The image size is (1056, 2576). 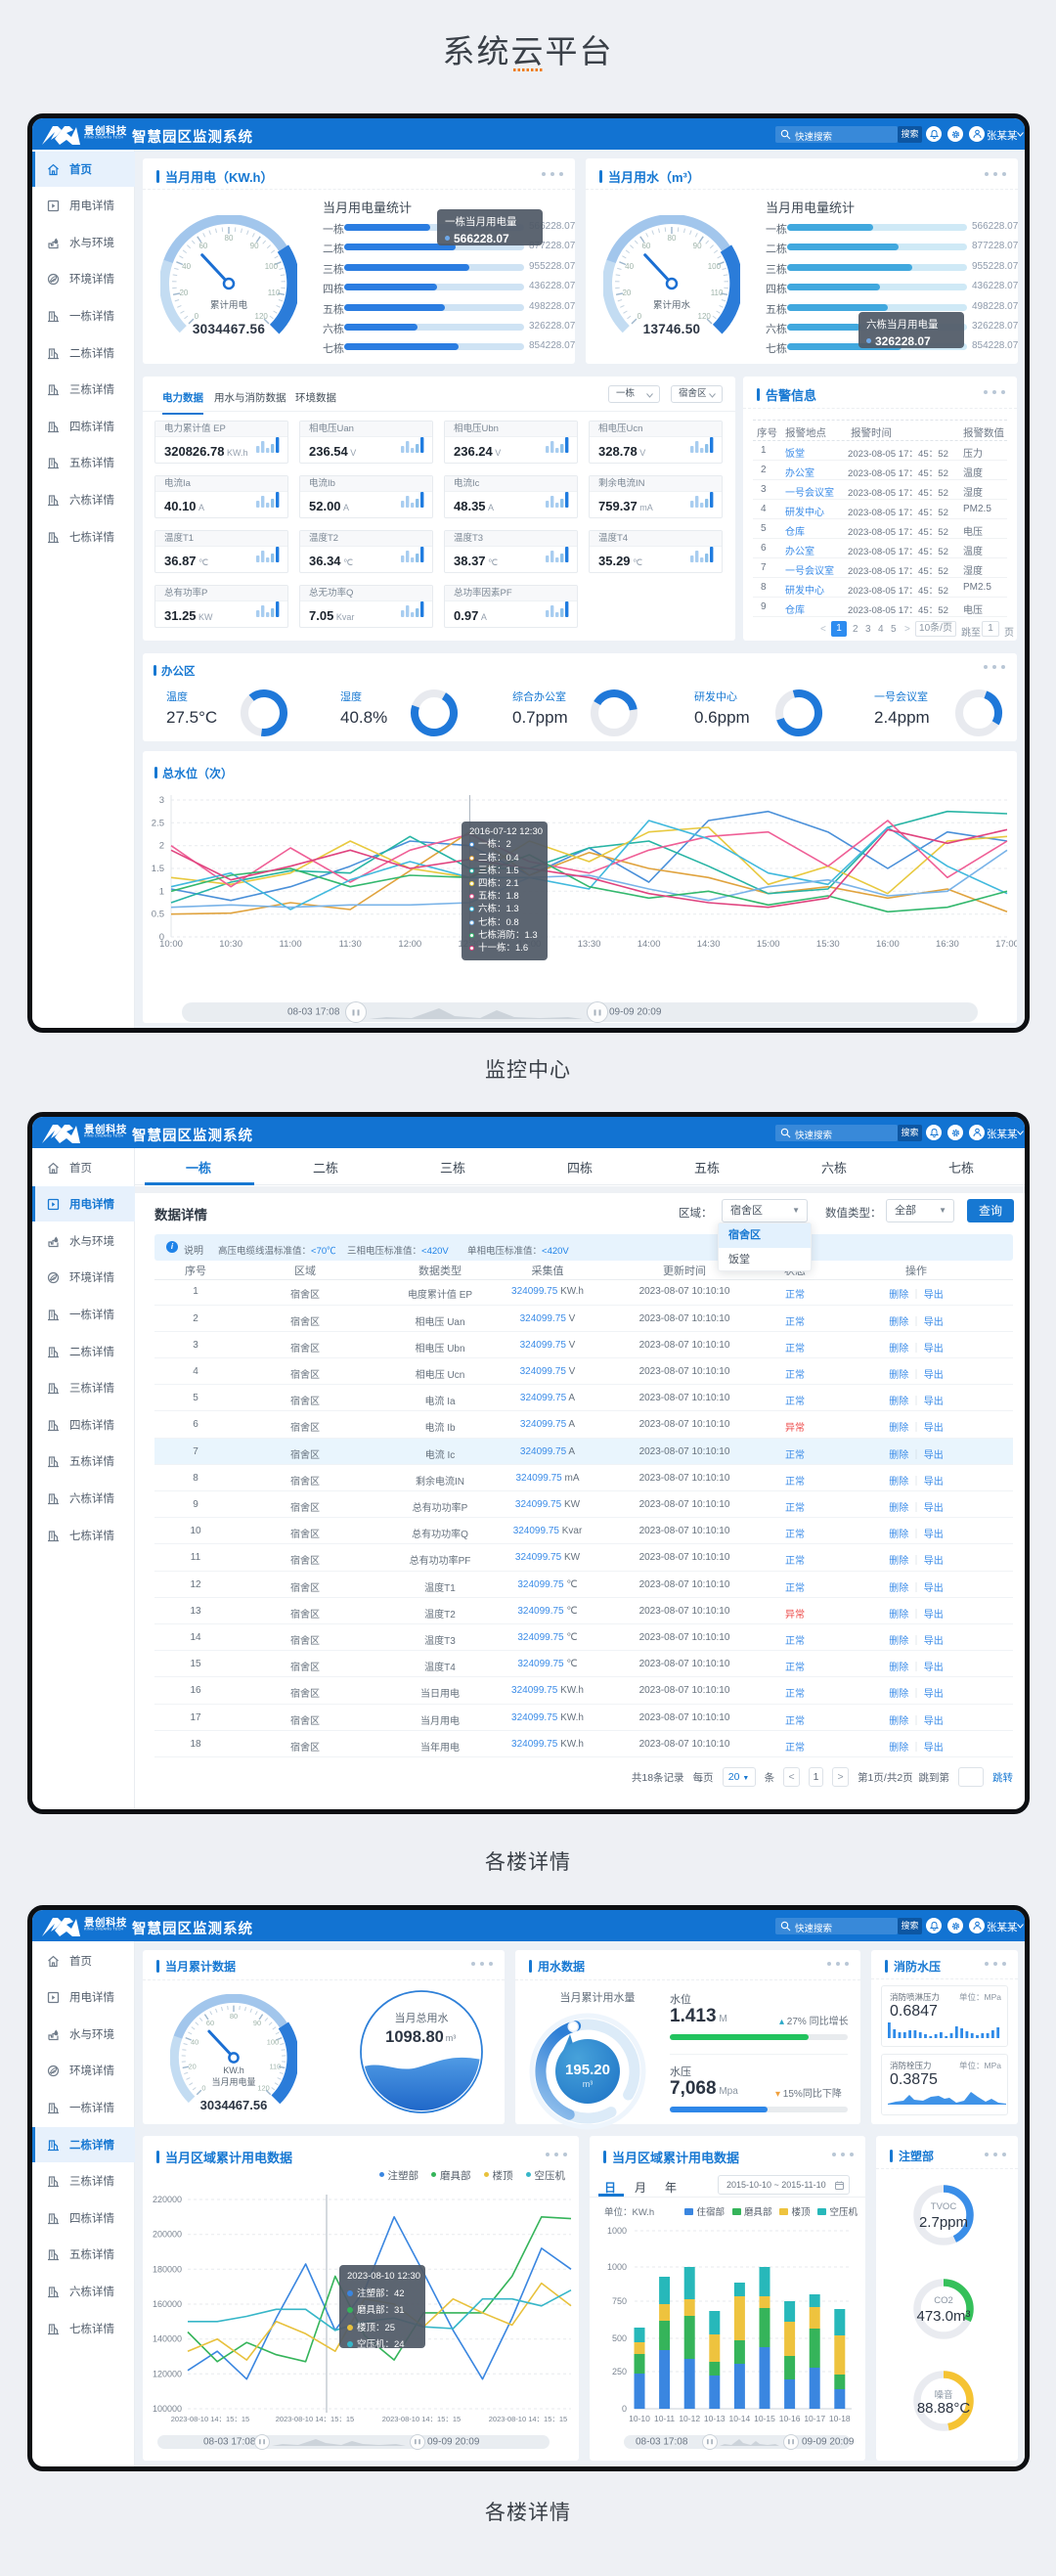 I want to click on svg-text: 10-18, so click(x=840, y=2419).